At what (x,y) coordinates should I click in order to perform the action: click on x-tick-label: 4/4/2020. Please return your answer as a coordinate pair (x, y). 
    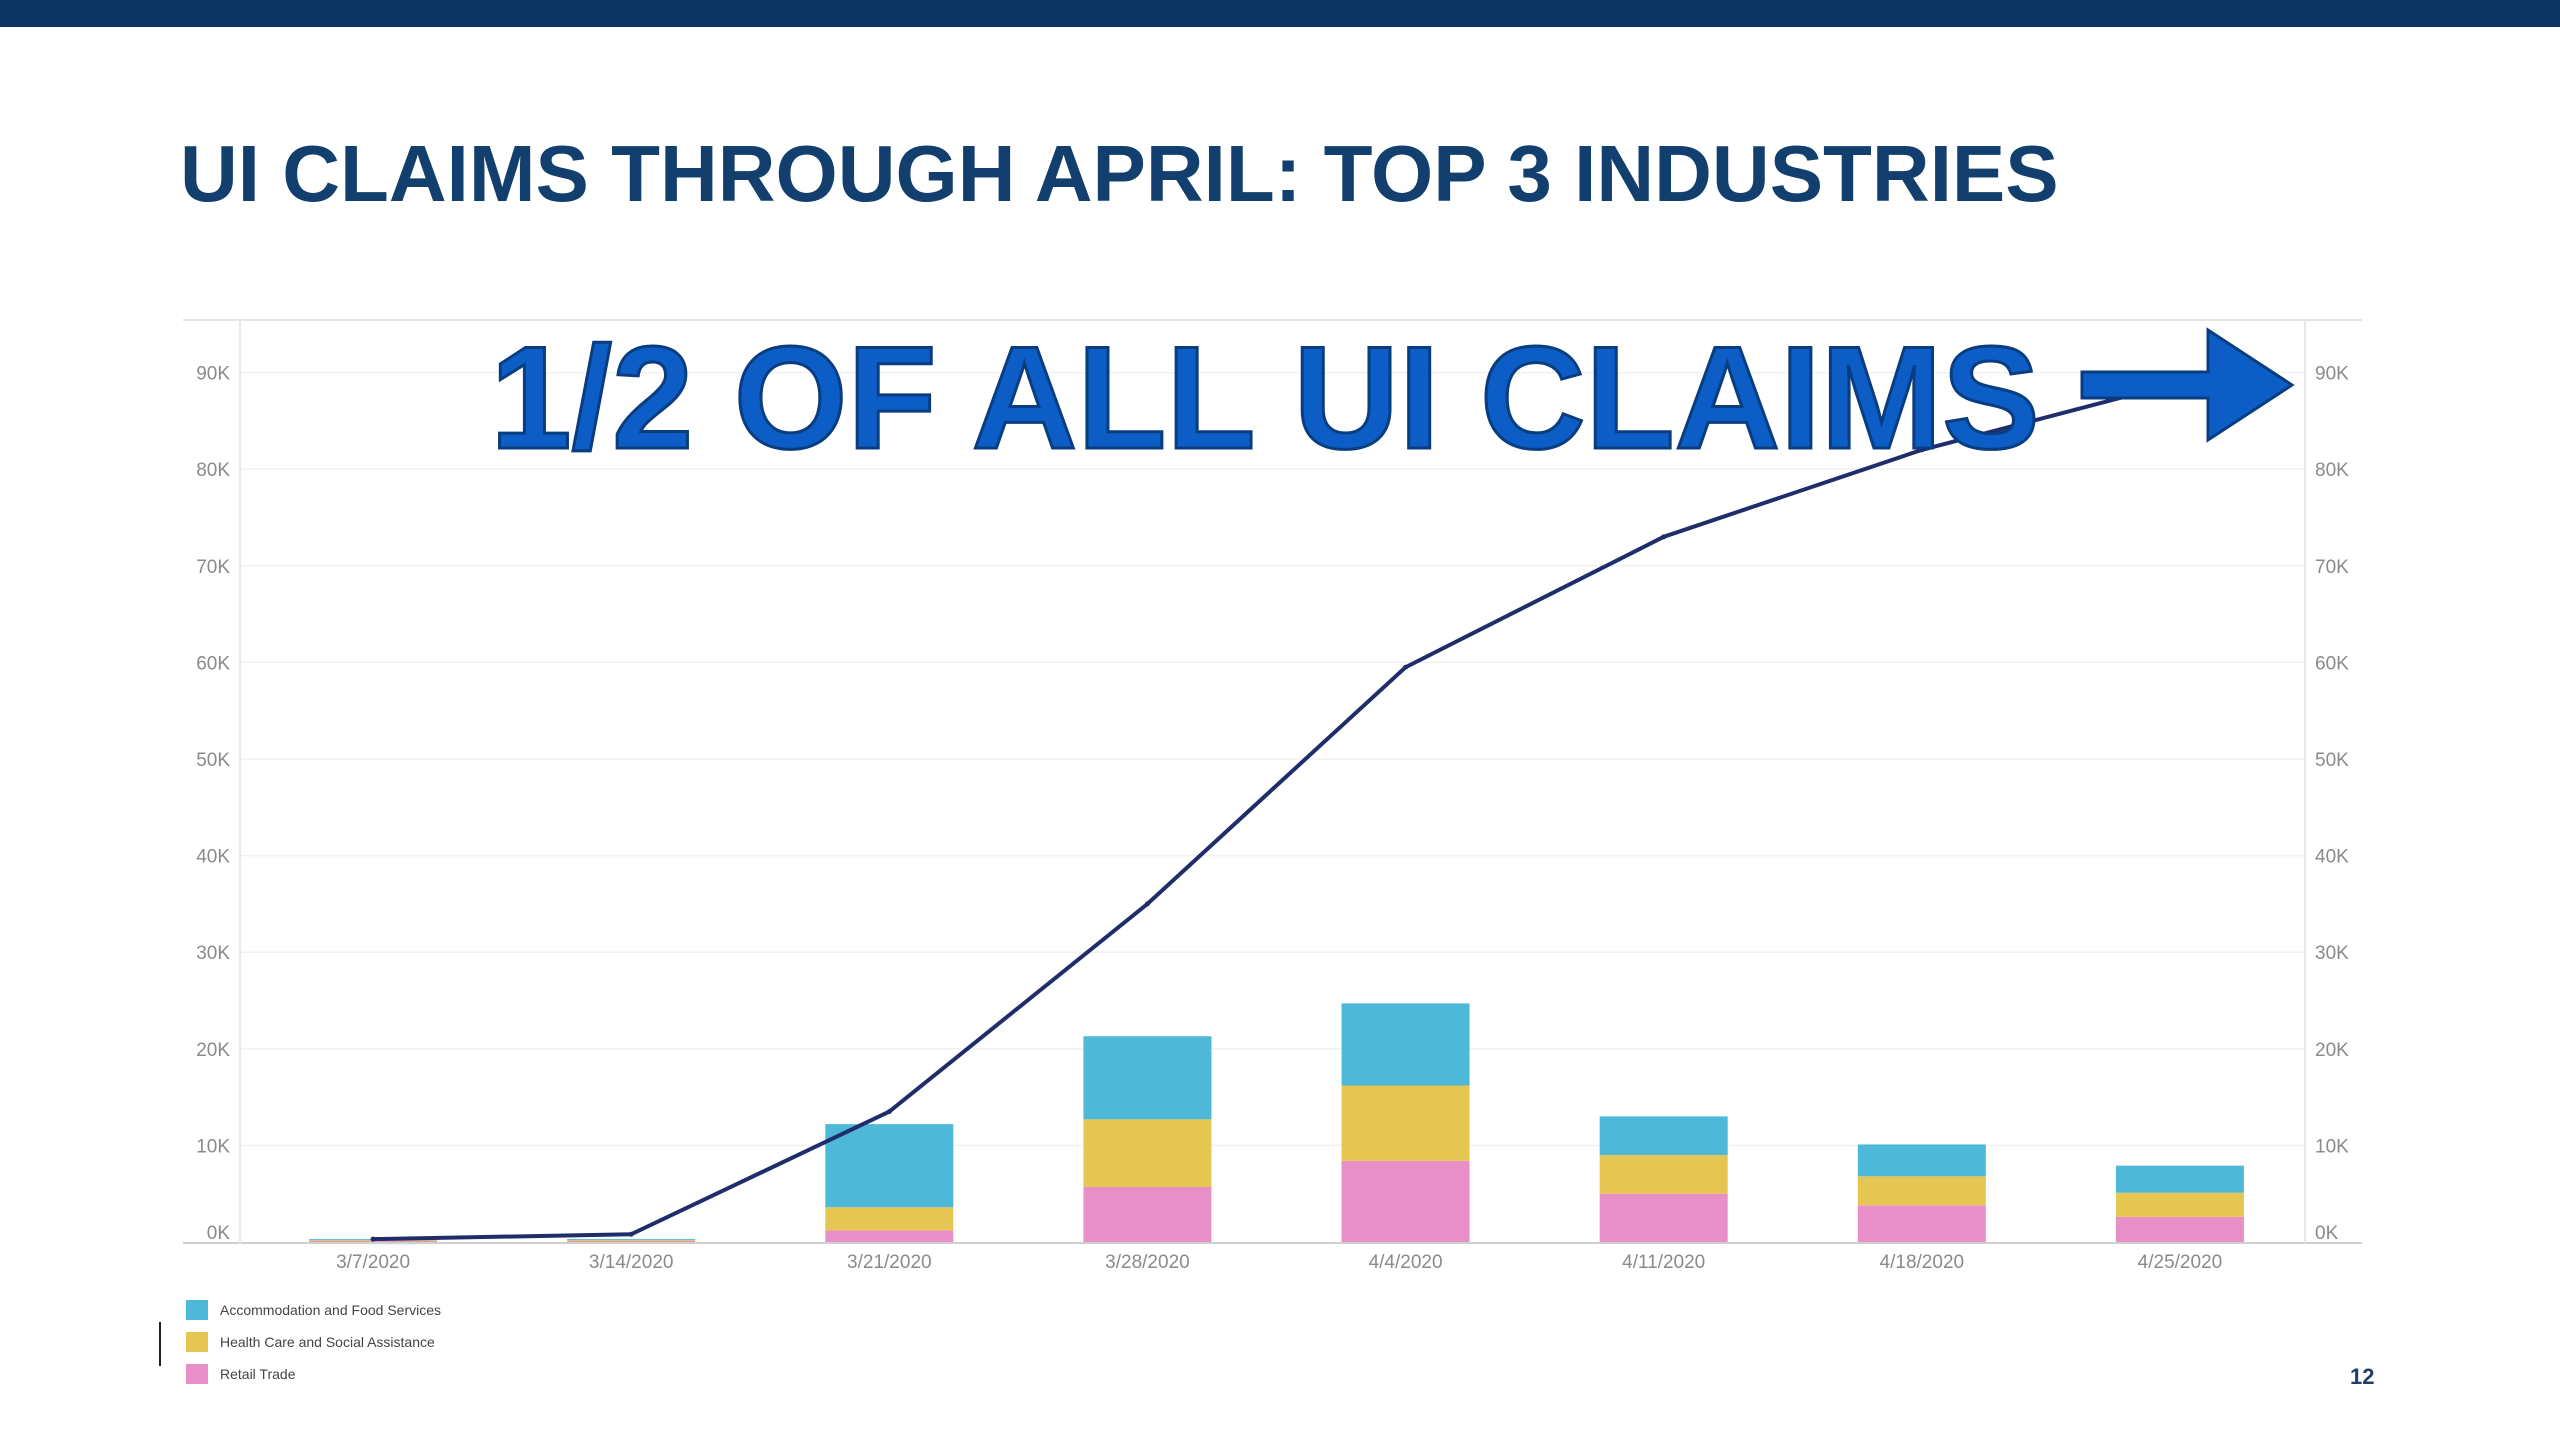
    Looking at the image, I should click on (1406, 1262).